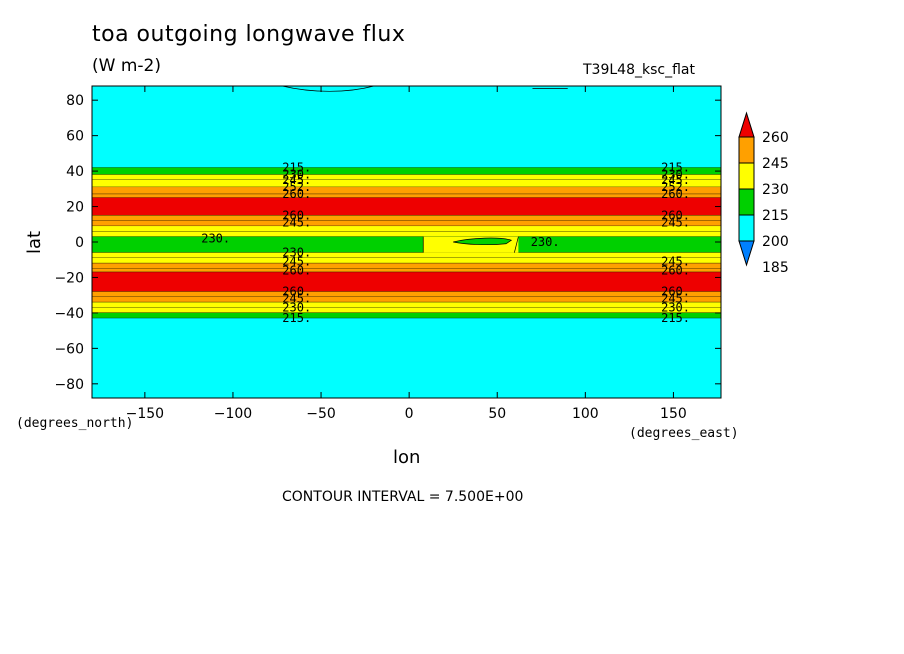  I want to click on contour-label-22: 230., so click(545, 242).